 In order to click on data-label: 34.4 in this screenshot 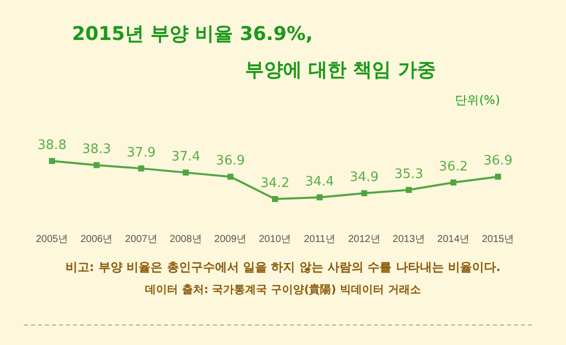, I will do `click(319, 182)`.